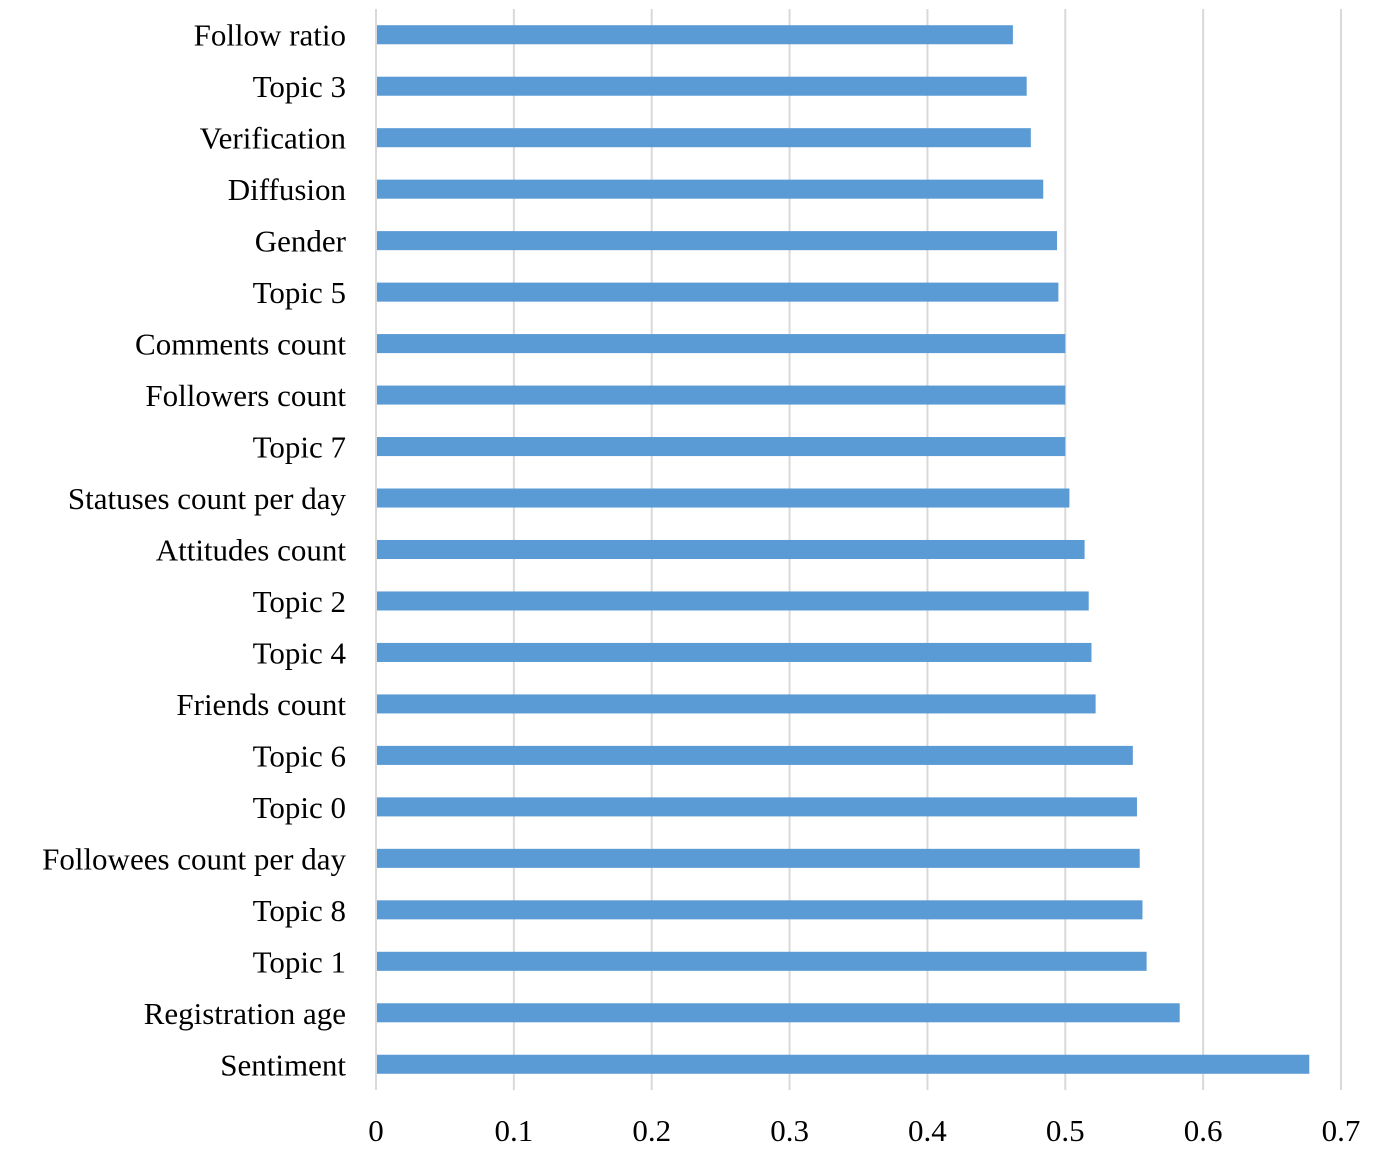  I want to click on category-label: Followers count, so click(245, 395).